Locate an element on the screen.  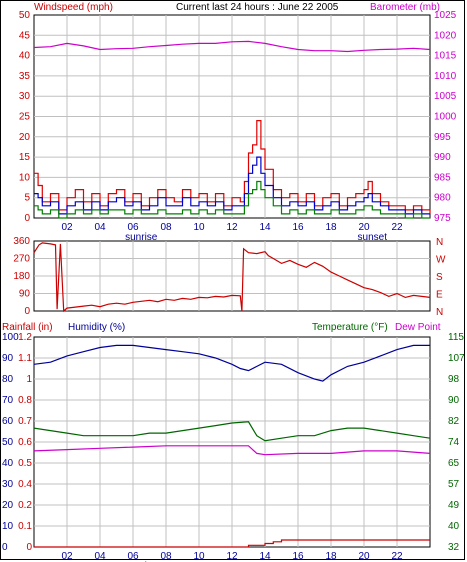
windspeed-tick-label: 10 is located at coordinates (25, 177).